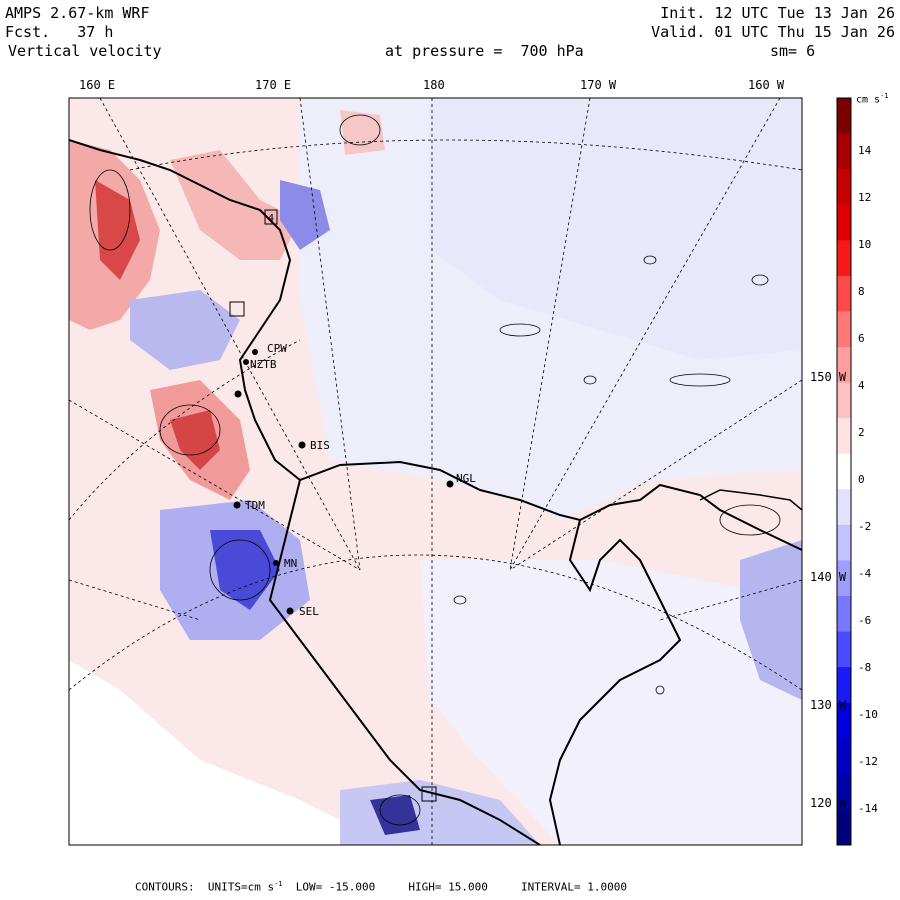 This screenshot has width=900, height=900. I want to click on lon-label-160w: 160 W, so click(766, 85).